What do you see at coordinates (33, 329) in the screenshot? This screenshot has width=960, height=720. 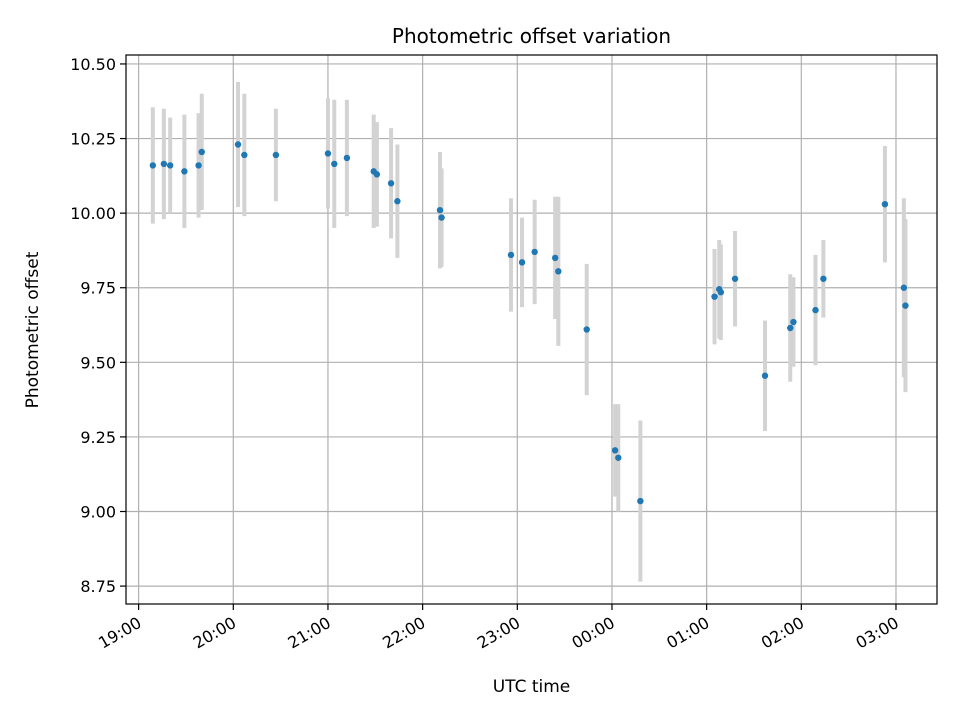 I see `y-axis-label: Photometric offset` at bounding box center [33, 329].